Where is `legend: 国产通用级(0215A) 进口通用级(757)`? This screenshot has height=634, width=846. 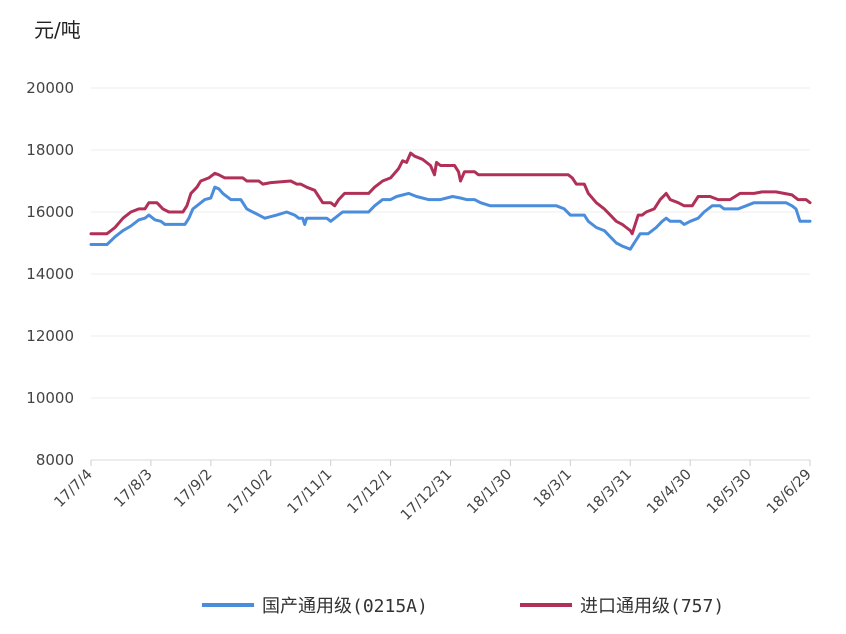 legend: 国产通用级(0215A) 进口通用级(757) is located at coordinates (423, 605).